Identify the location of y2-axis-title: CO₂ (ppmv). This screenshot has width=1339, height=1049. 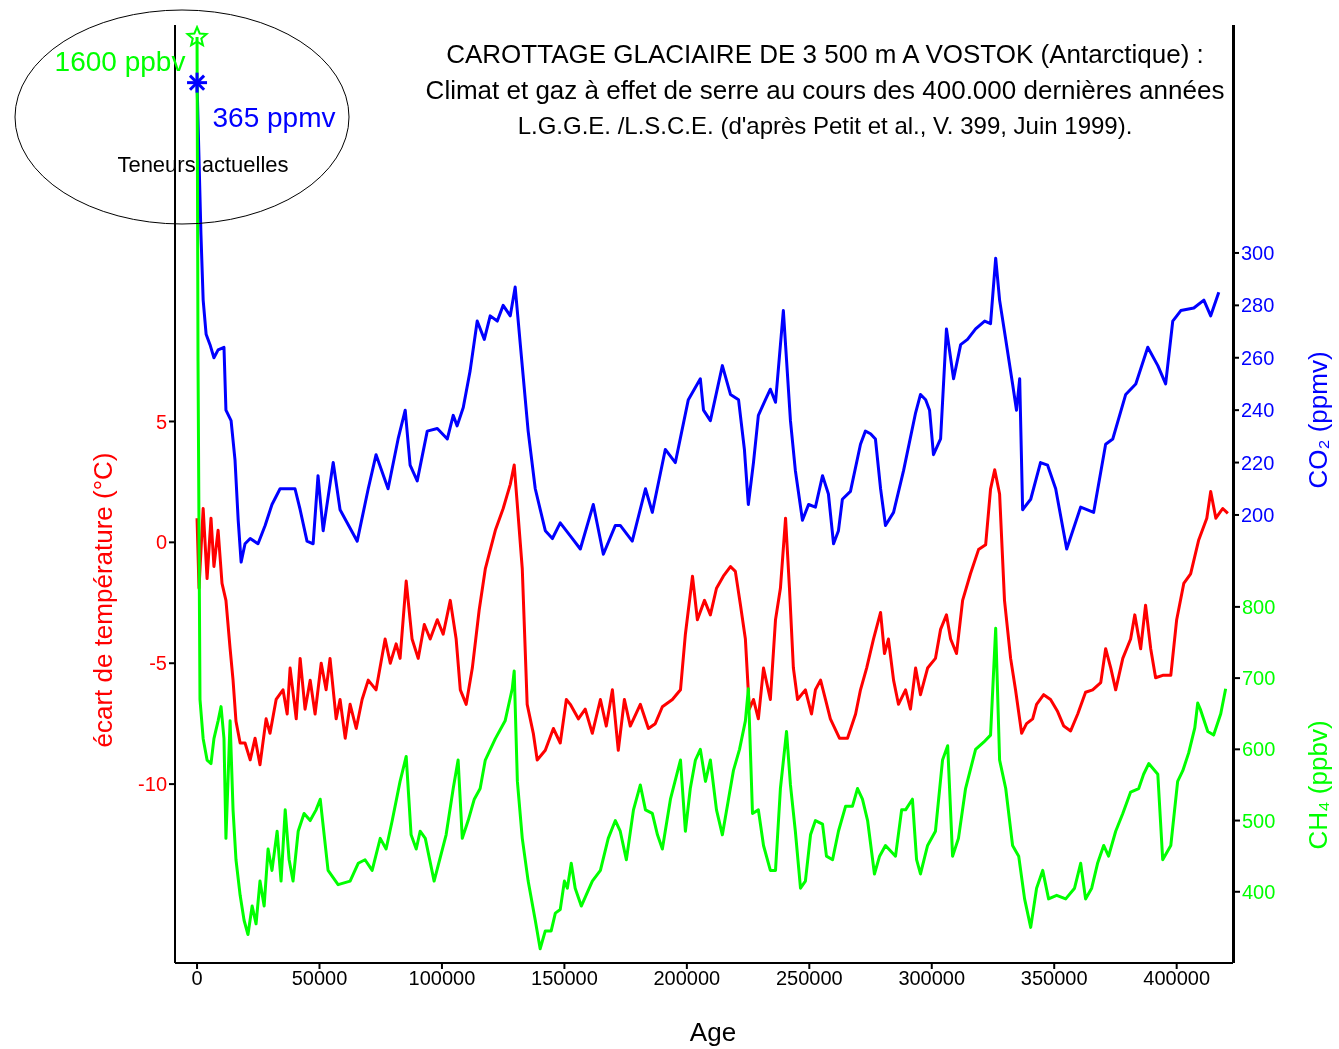
(1318, 420).